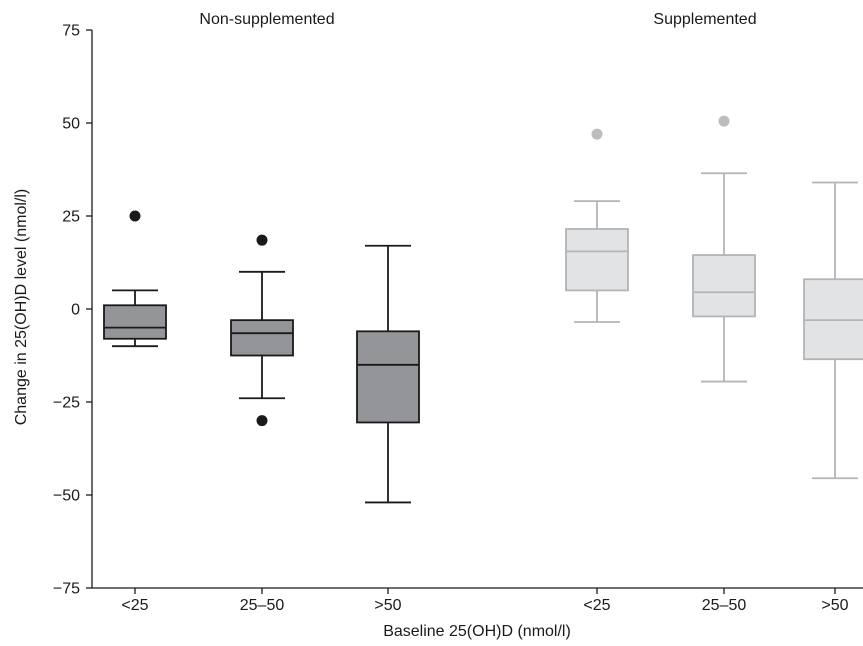 This screenshot has width=863, height=646. Describe the element at coordinates (71, 31) in the screenshot. I see `y-tick-label: 75` at that location.